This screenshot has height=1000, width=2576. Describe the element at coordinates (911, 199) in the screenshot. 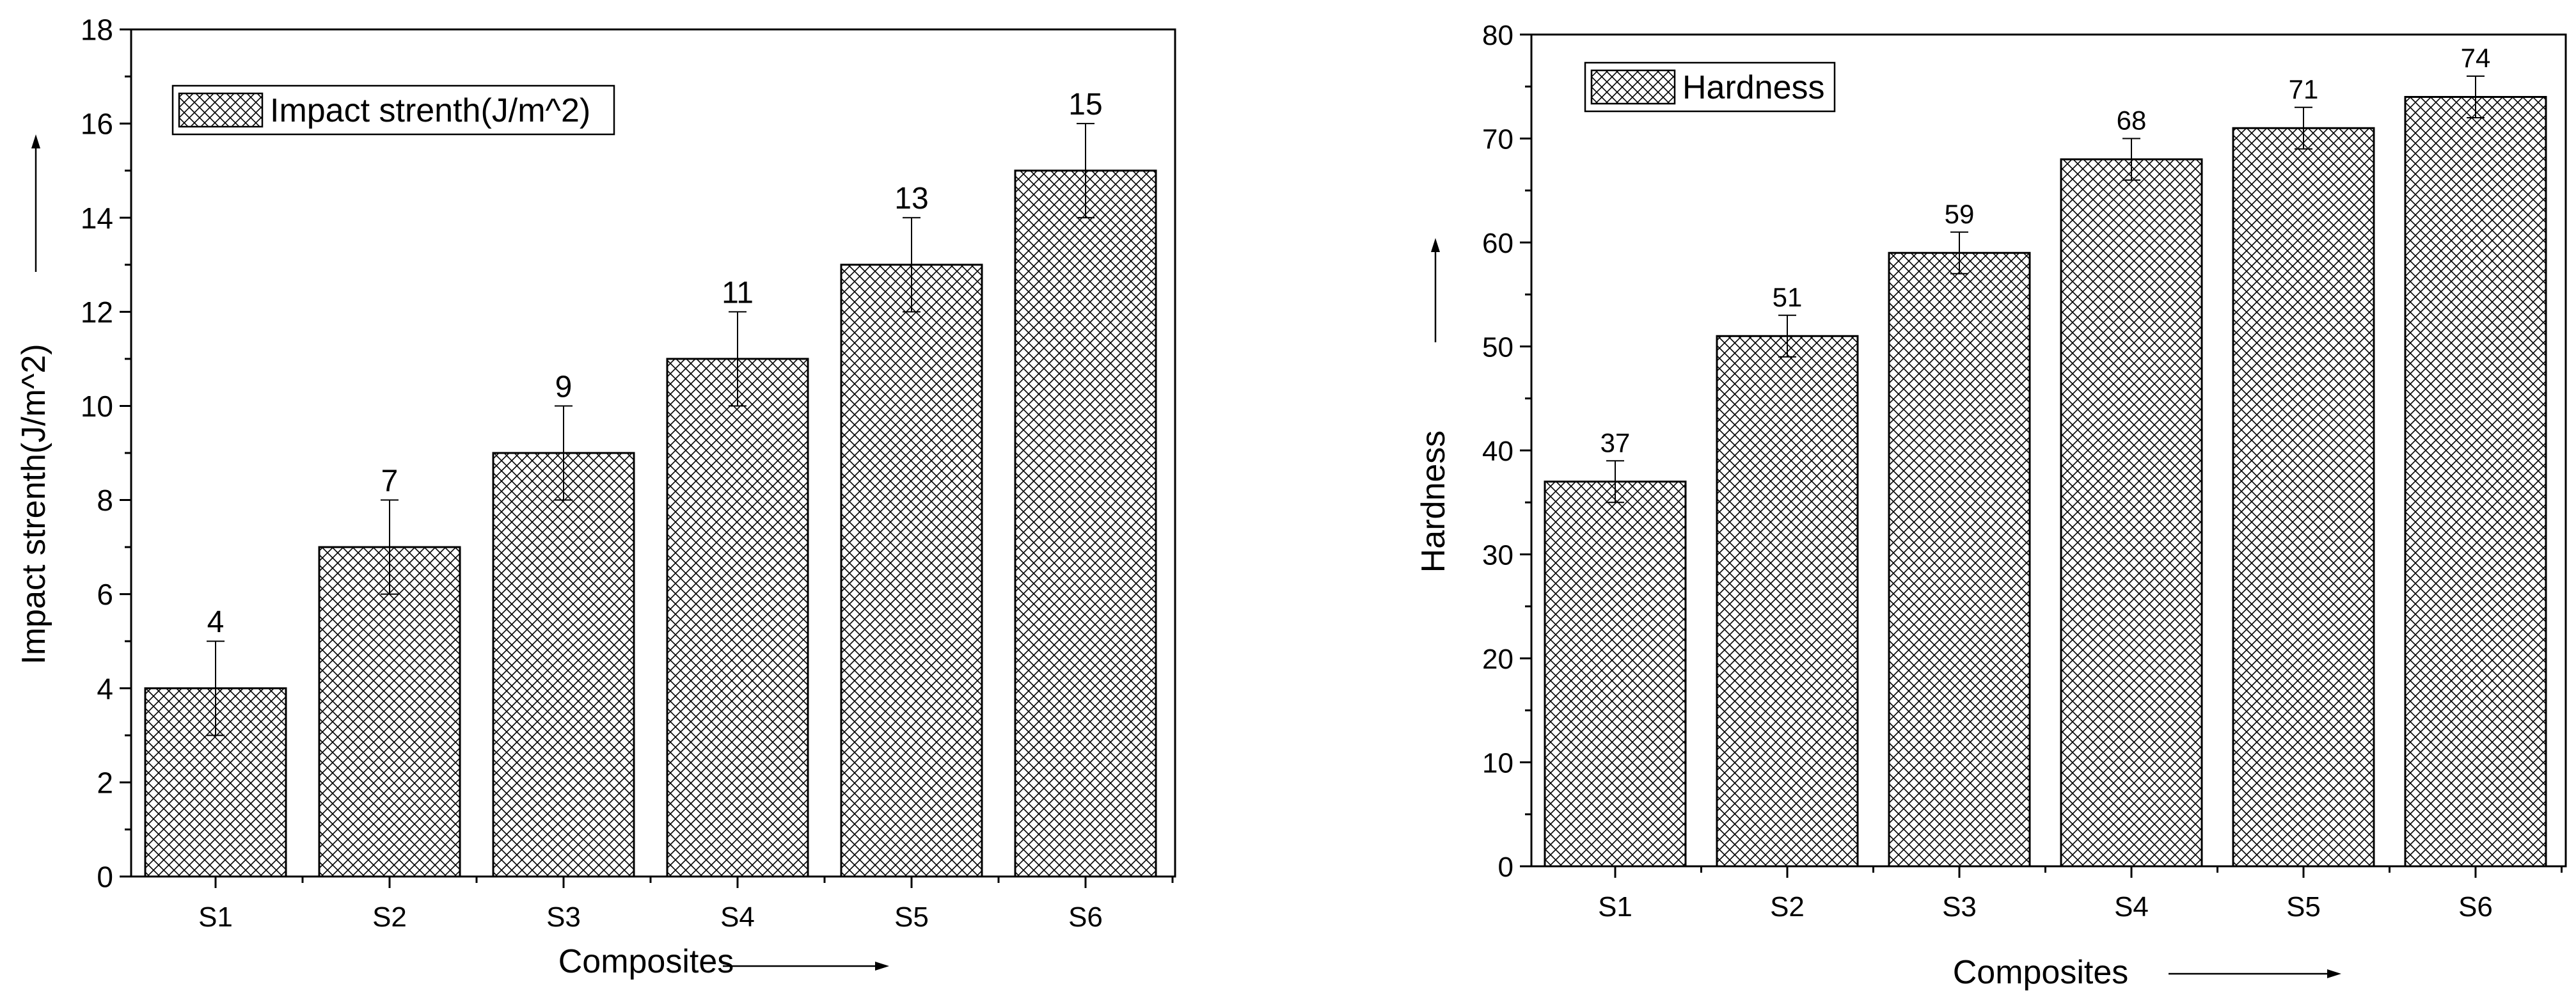

I see `data-label-s5: 13` at that location.